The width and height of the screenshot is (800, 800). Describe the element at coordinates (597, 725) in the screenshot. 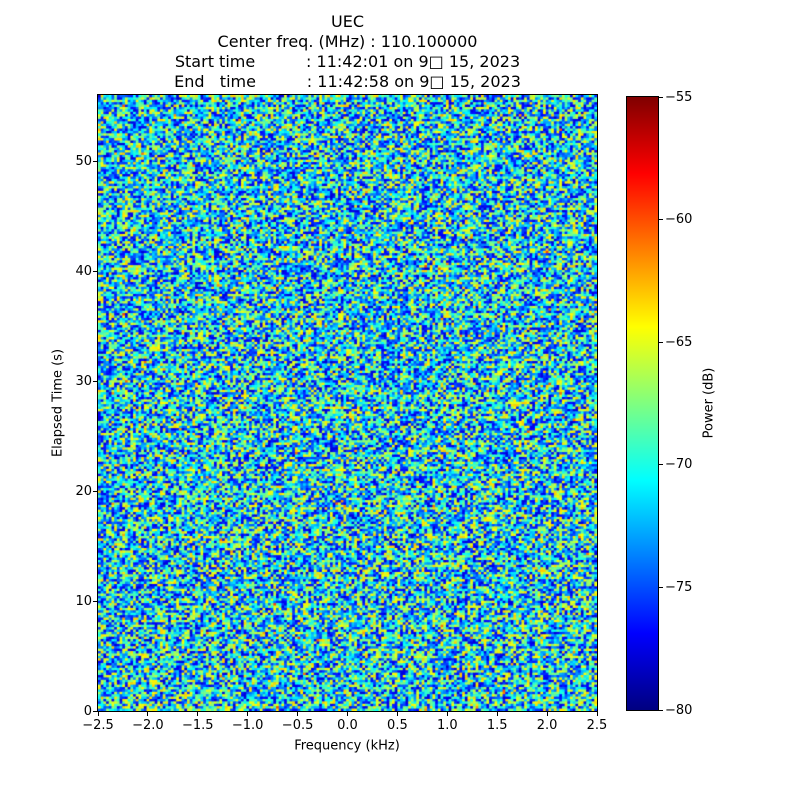

I see `x-tick-label: 2.5` at that location.